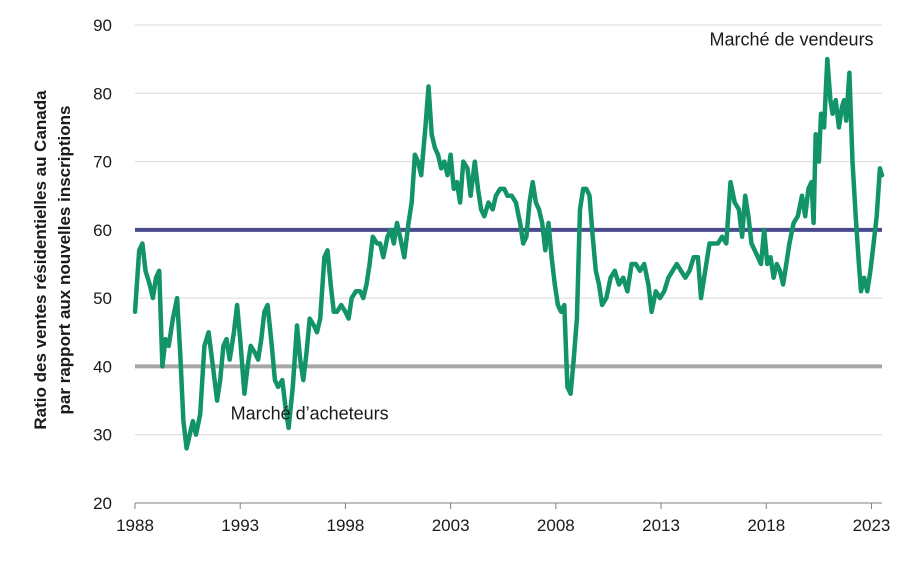 Image resolution: width=908 pixels, height=565 pixels. What do you see at coordinates (766, 525) in the screenshot?
I see `x-tick-label: 2018` at bounding box center [766, 525].